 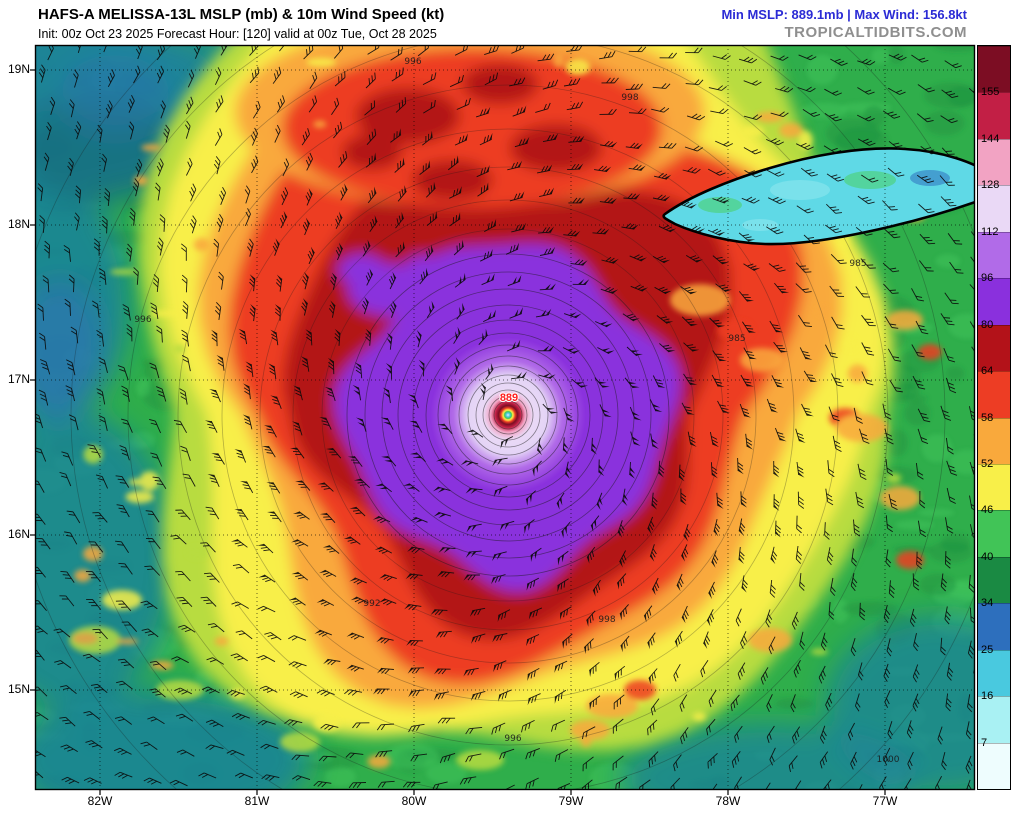 I want to click on colorbar-tick-label: 52, so click(x=987, y=463).